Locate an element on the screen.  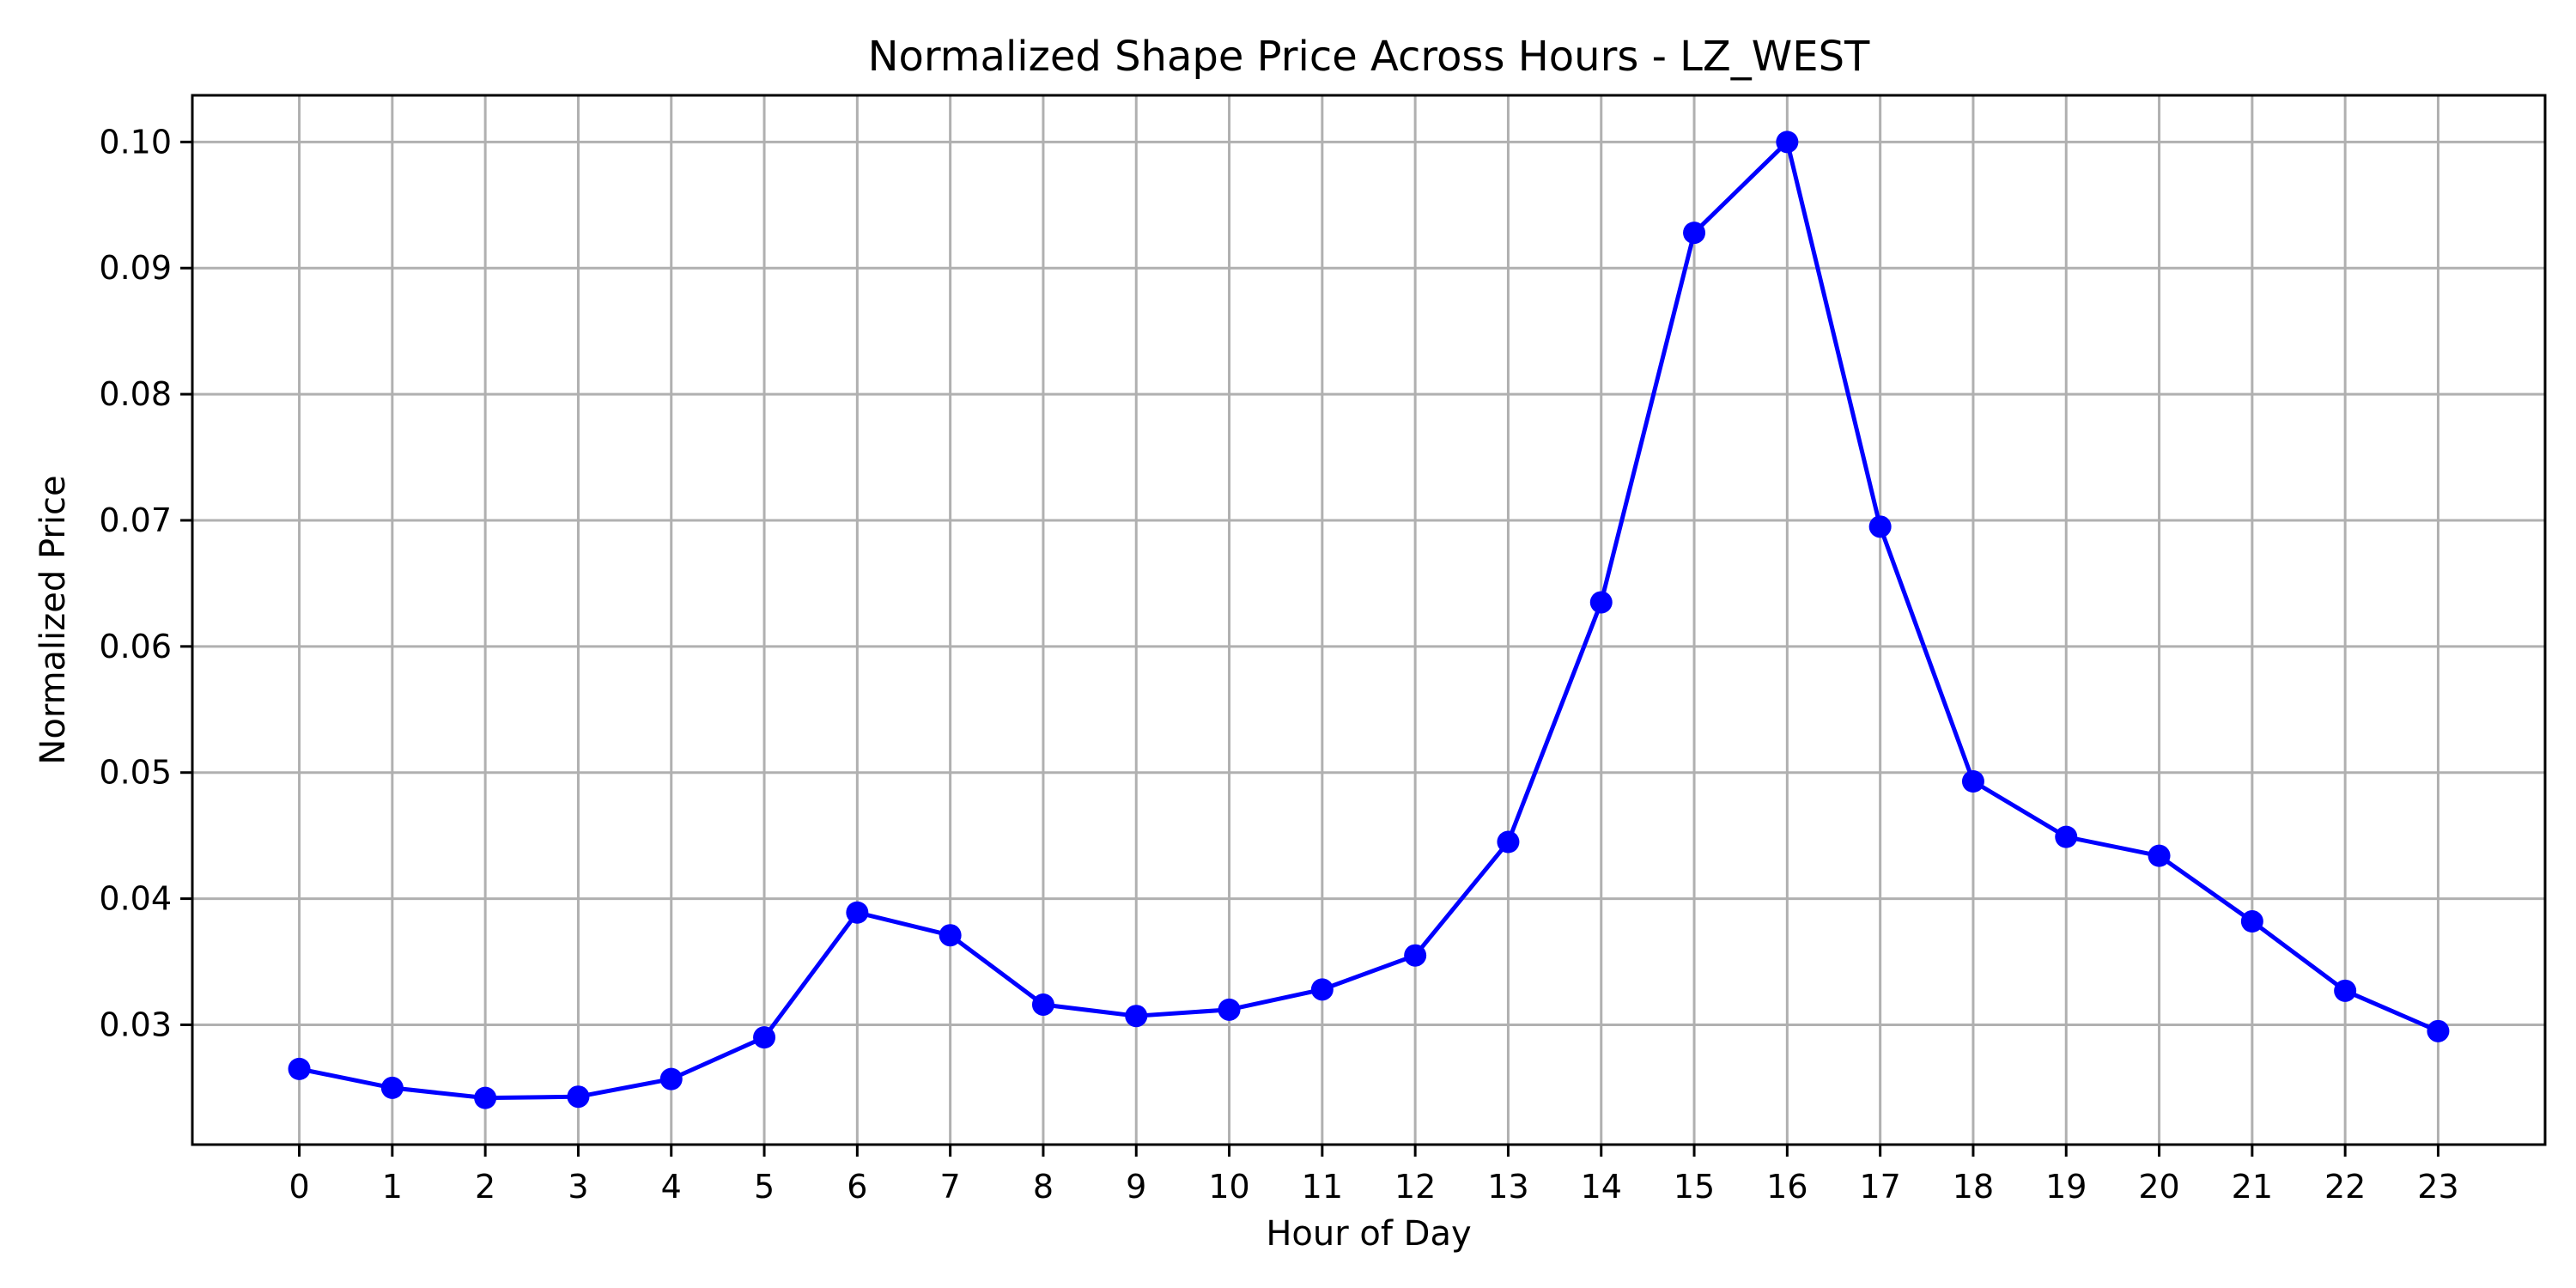
x-tick-label: 9 is located at coordinates (1136, 1187).